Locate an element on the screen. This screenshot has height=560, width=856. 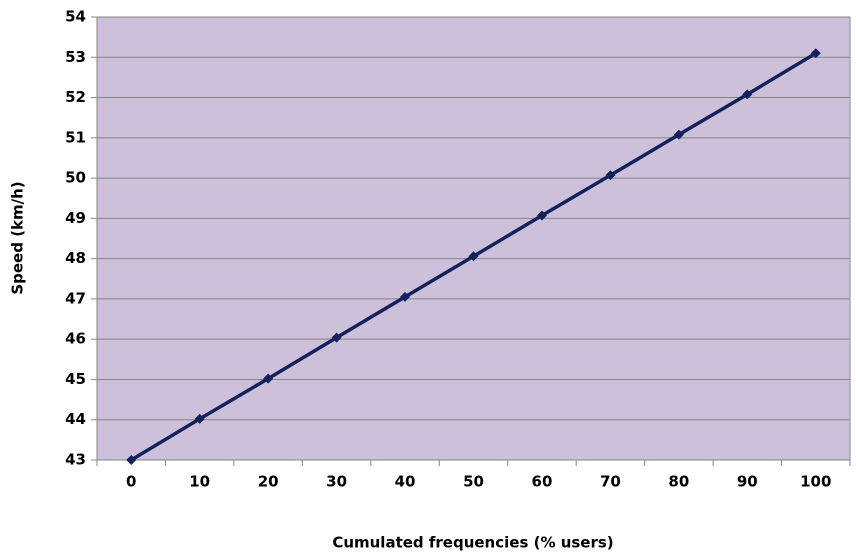
y-tick-label: 45 is located at coordinates (75, 379).